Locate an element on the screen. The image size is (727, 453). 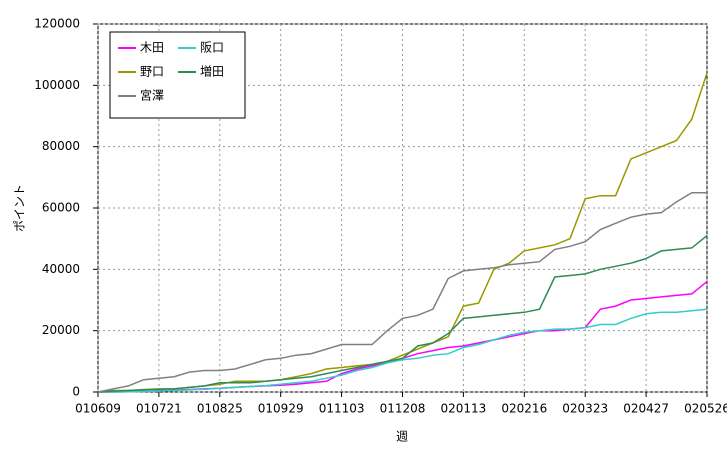
y-tick-label: 60000 is located at coordinates (61, 208).